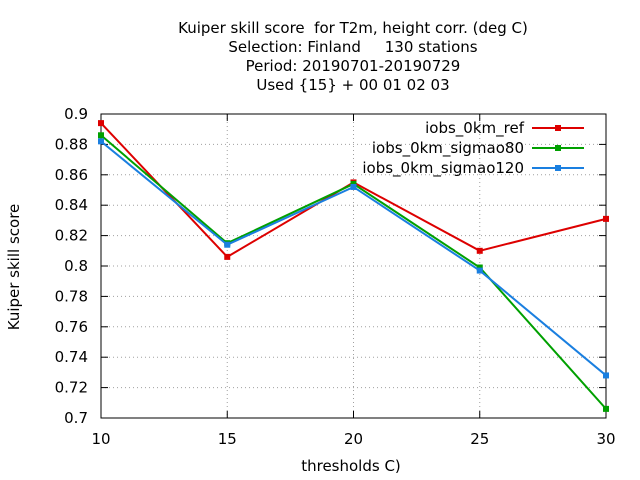  I want to click on y-tick-label: 0.72, so click(71, 388).